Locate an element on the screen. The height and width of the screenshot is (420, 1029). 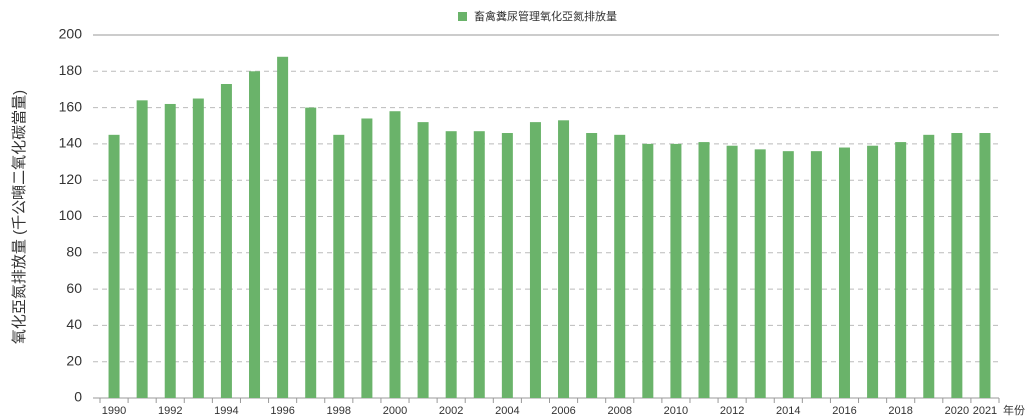
y-tick-label: 100 is located at coordinates (71, 215).